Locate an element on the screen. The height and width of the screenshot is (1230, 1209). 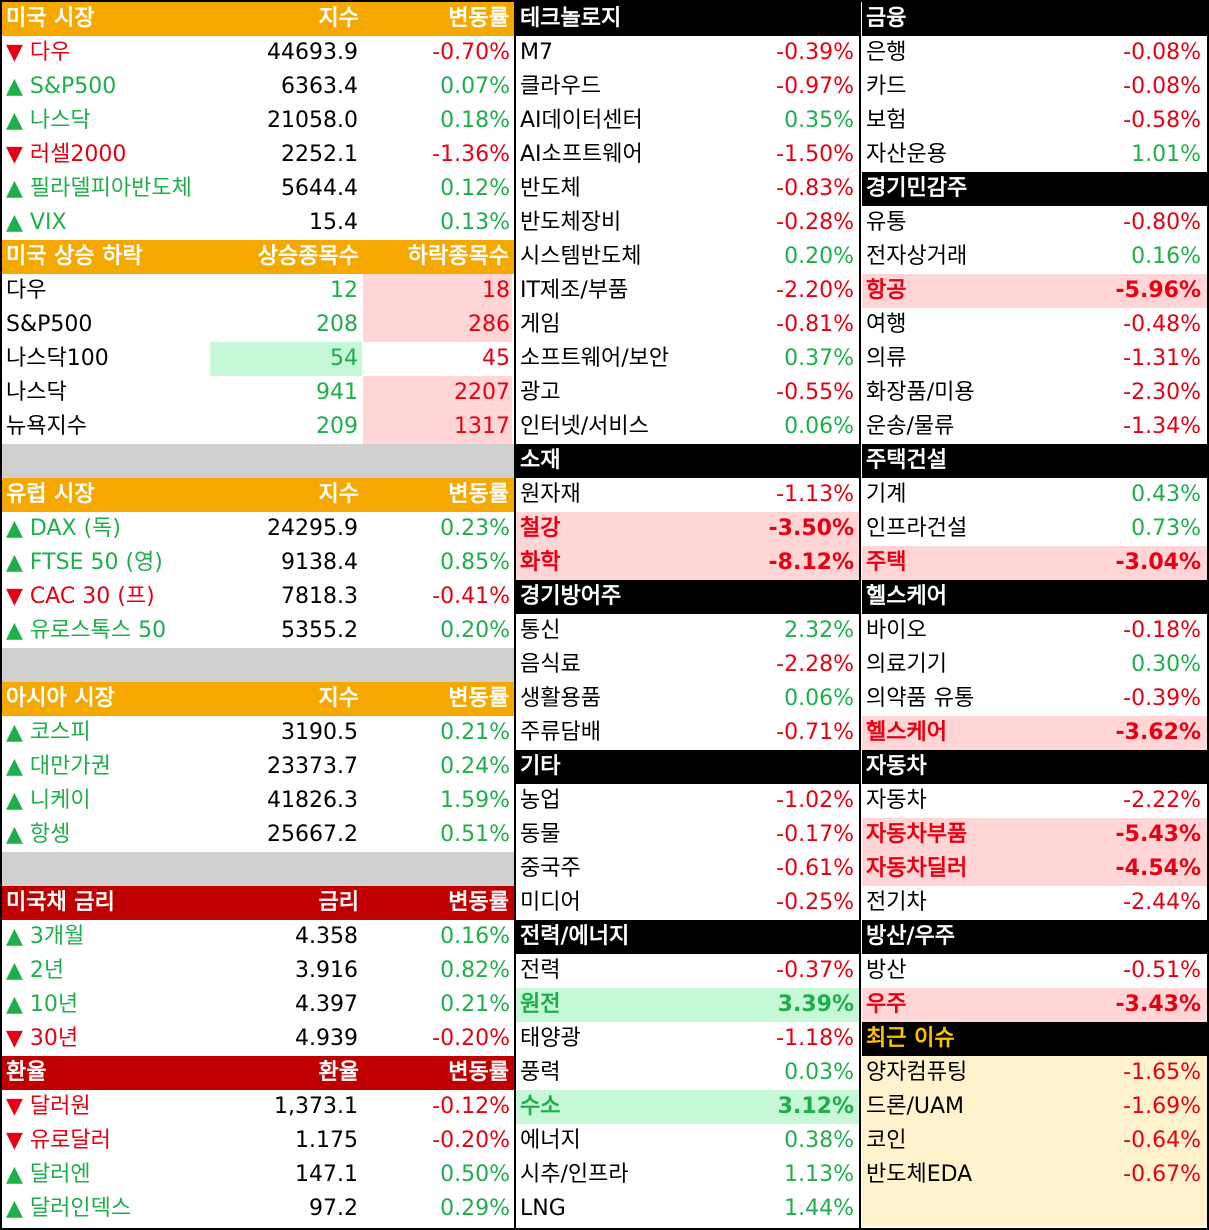
data-row: 뉴욕지수 209 1317 is located at coordinates (258, 427).